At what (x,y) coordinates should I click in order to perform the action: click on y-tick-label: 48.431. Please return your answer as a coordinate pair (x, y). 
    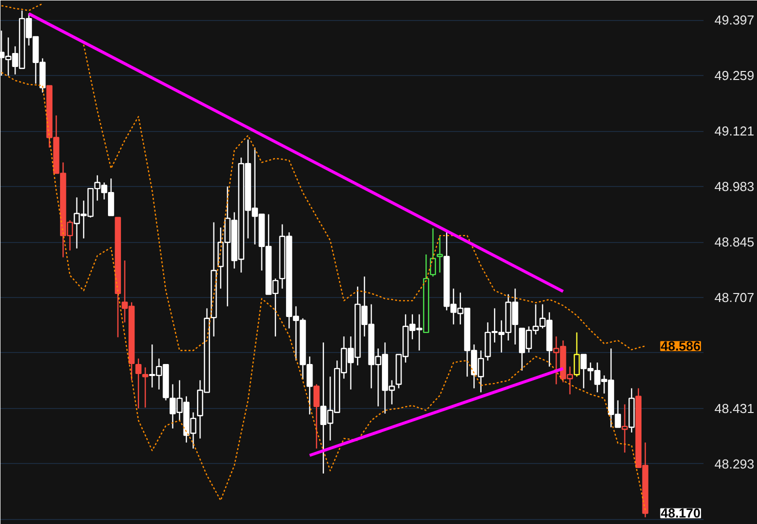
    Looking at the image, I should click on (734, 408).